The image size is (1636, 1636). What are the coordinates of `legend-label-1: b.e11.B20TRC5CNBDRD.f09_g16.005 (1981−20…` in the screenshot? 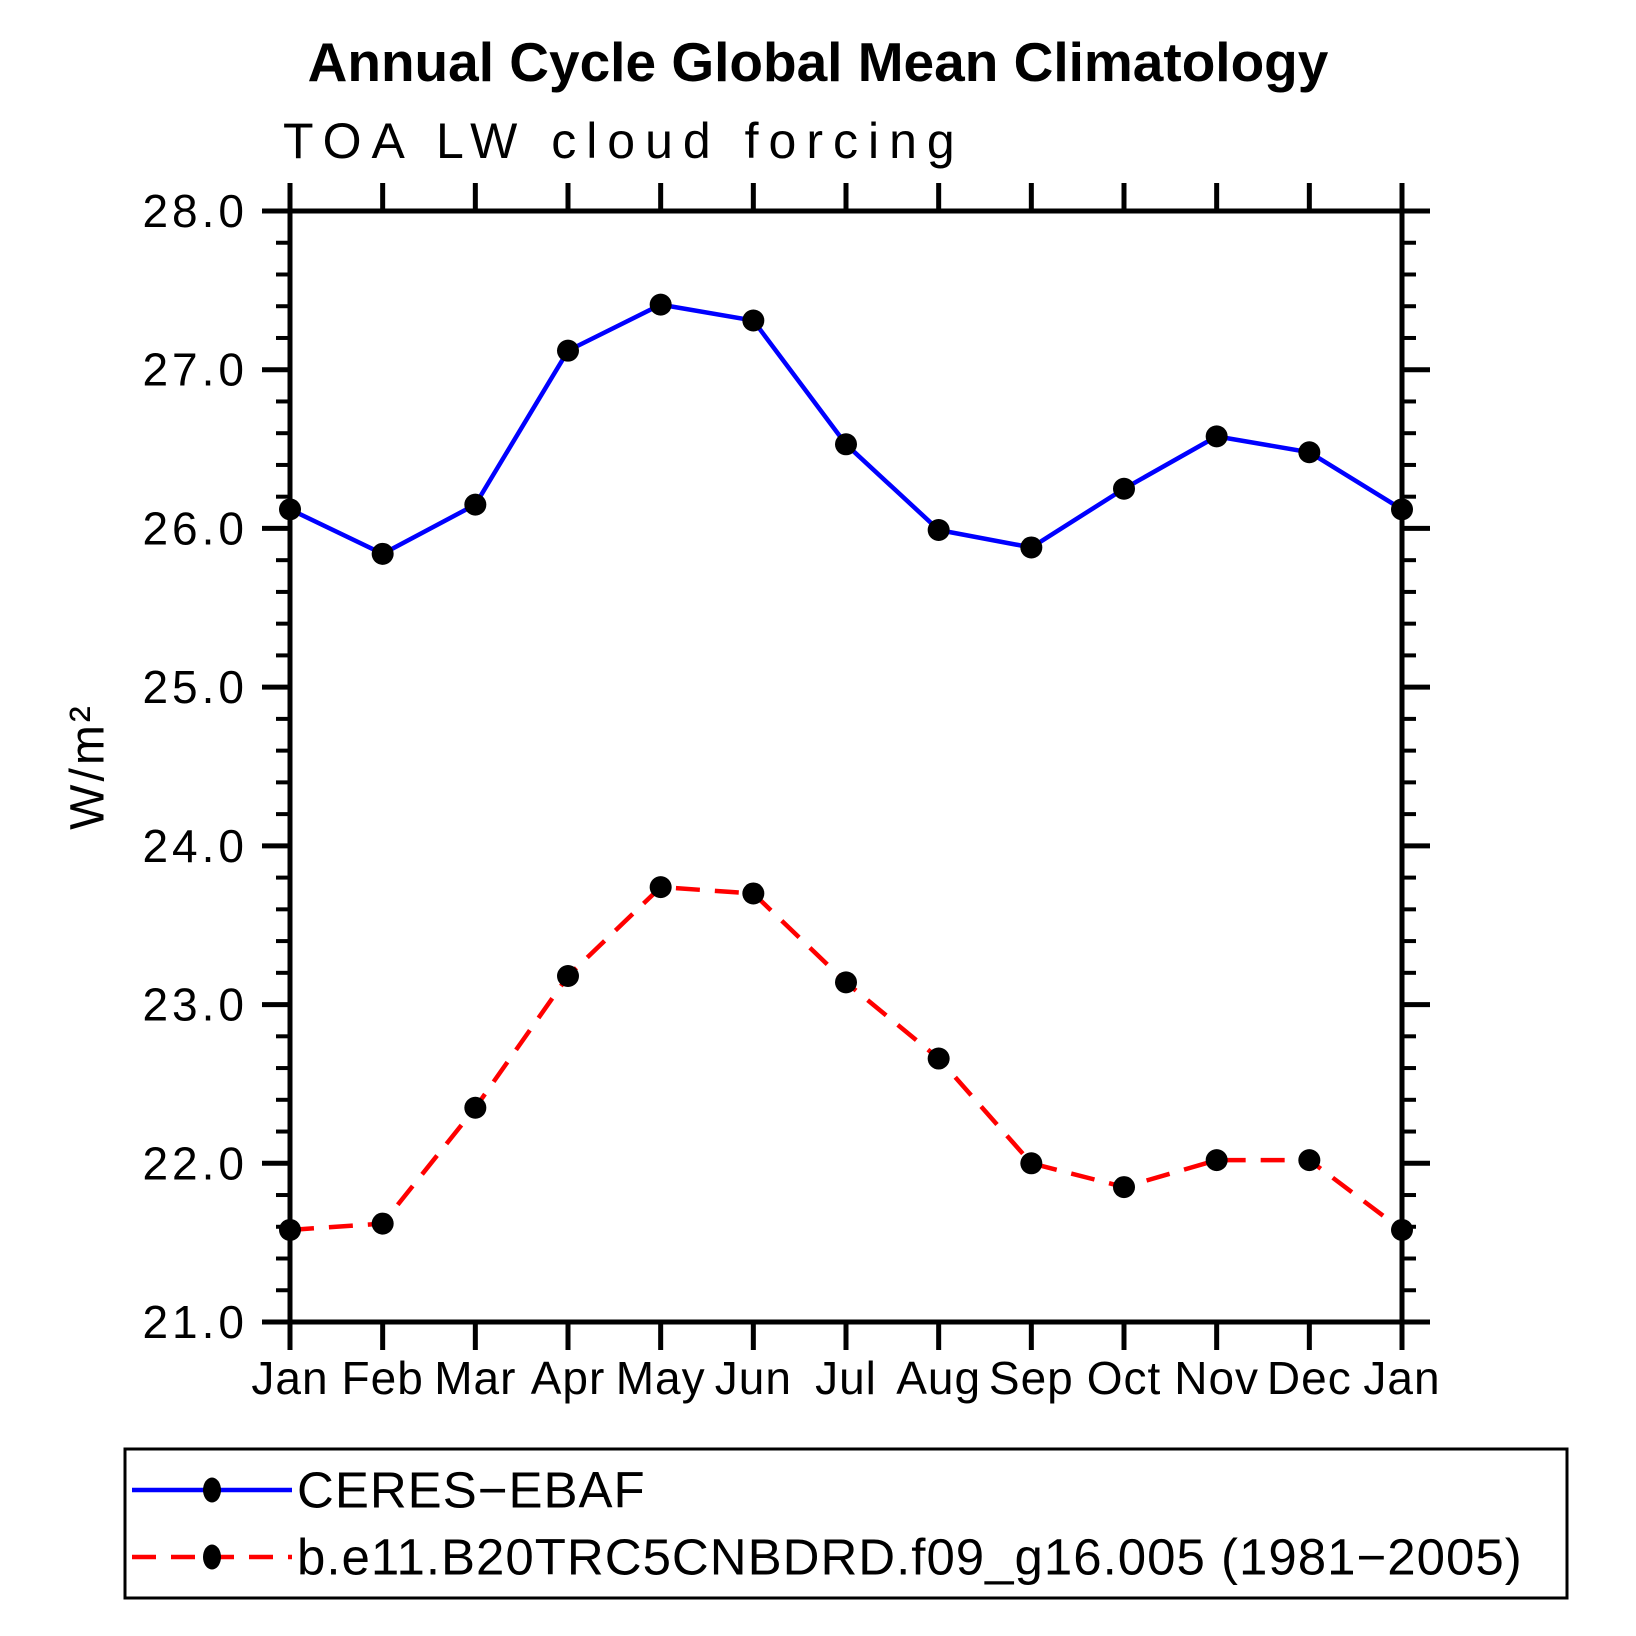 It's located at (910, 1557).